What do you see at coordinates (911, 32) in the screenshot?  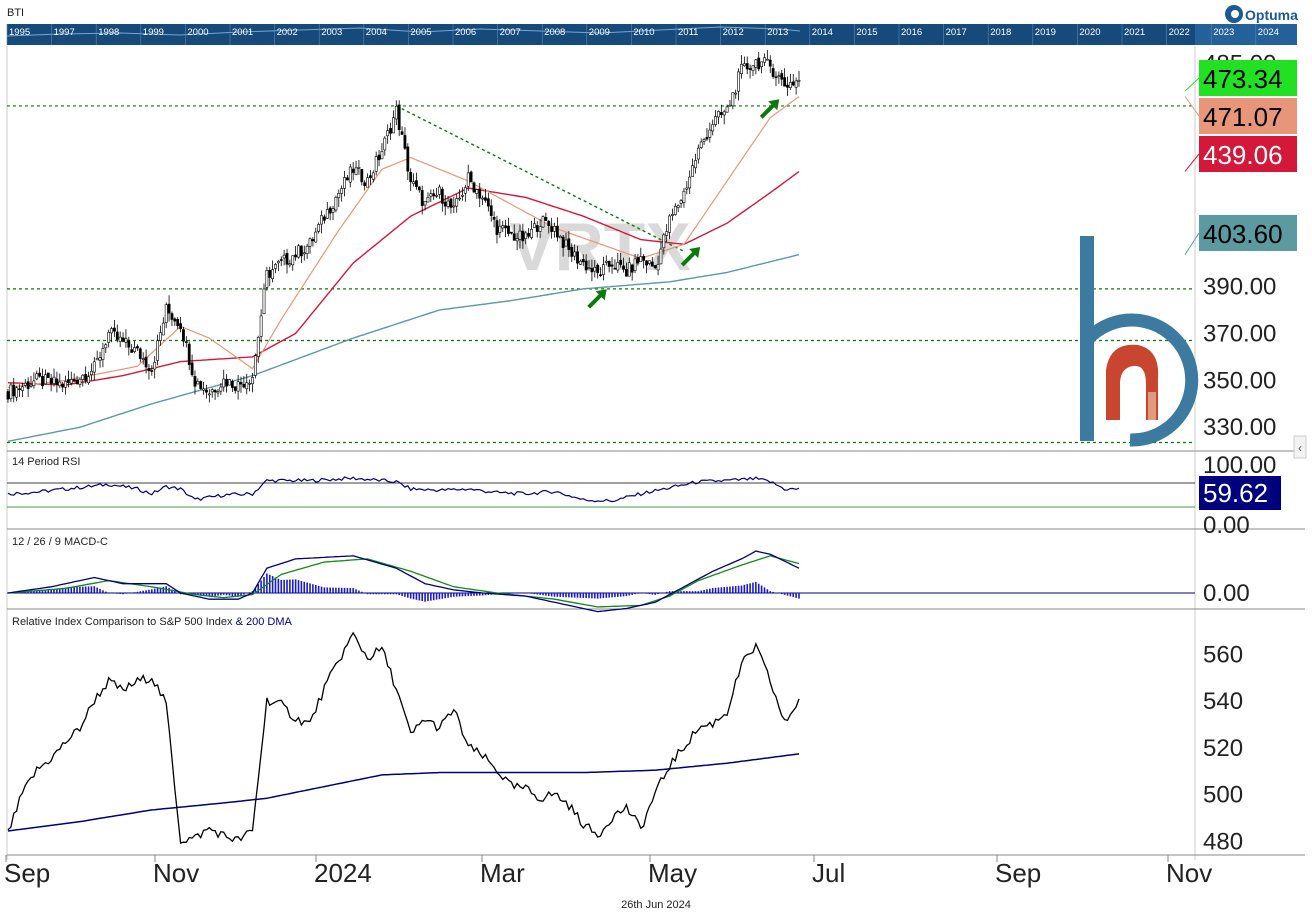 I see `timeline-year-label: 2016` at bounding box center [911, 32].